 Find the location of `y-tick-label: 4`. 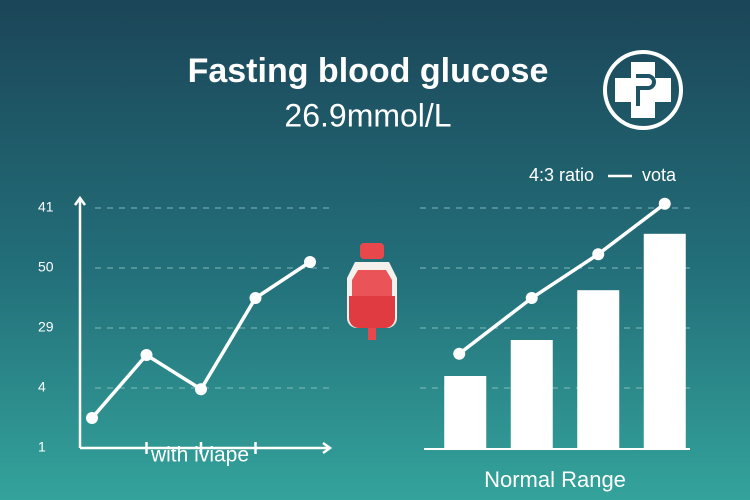

y-tick-label: 4 is located at coordinates (42, 387).